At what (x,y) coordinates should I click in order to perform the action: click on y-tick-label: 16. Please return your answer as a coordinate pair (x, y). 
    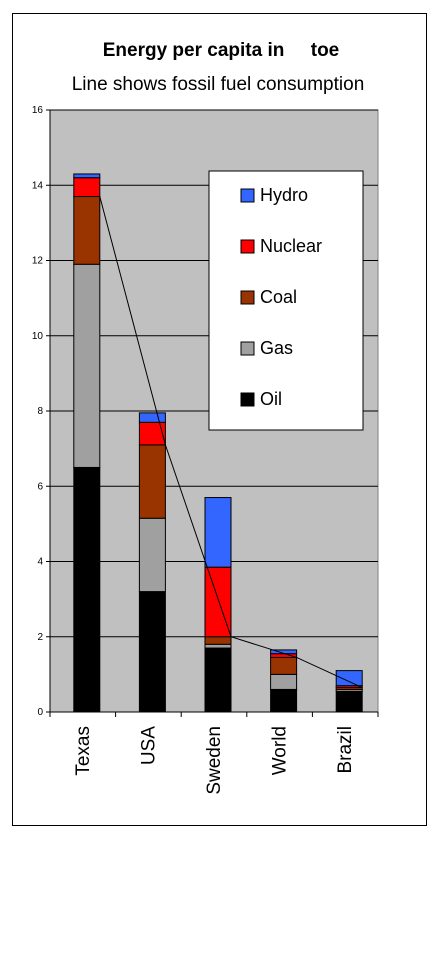
    Looking at the image, I should click on (38, 110).